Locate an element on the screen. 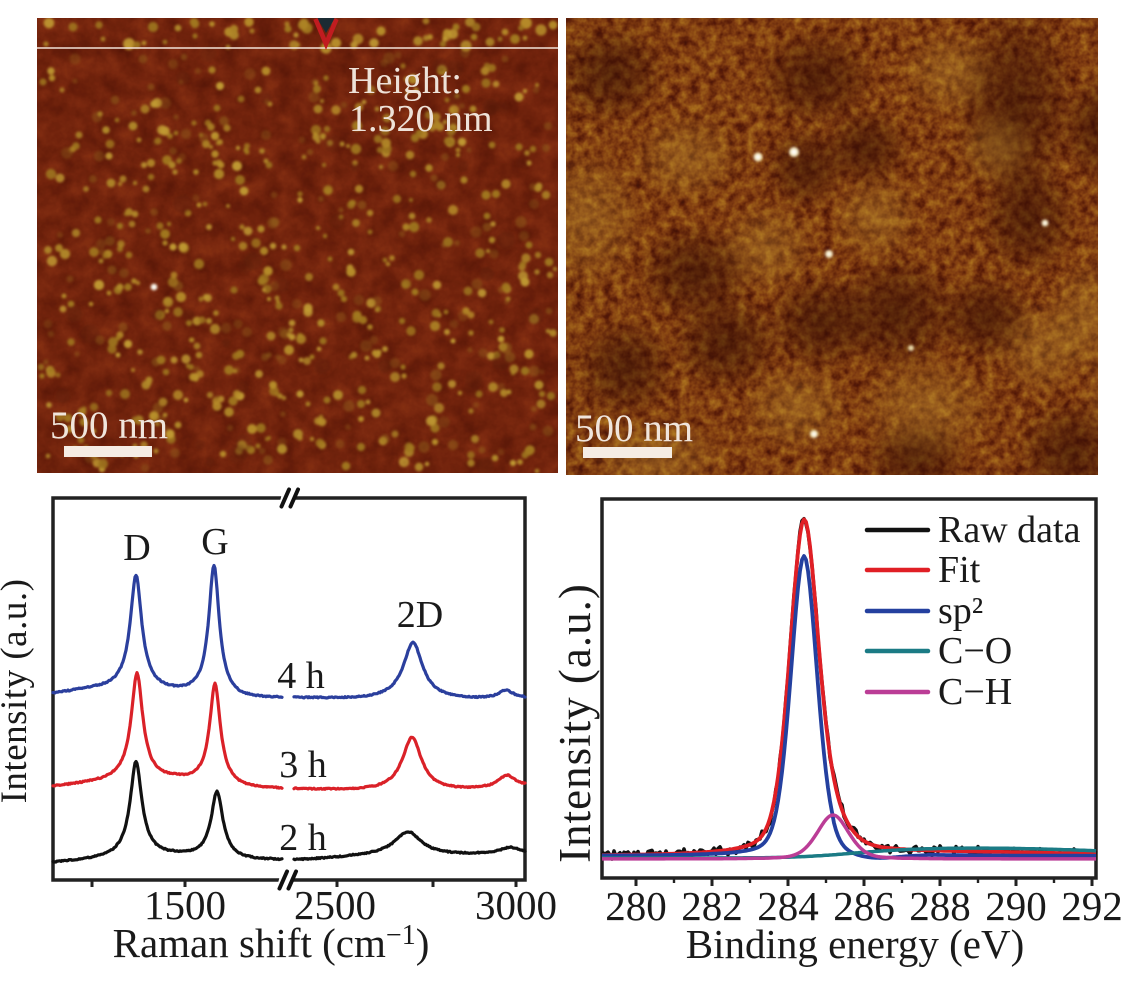  svg-text: 286 is located at coordinates (864, 906).